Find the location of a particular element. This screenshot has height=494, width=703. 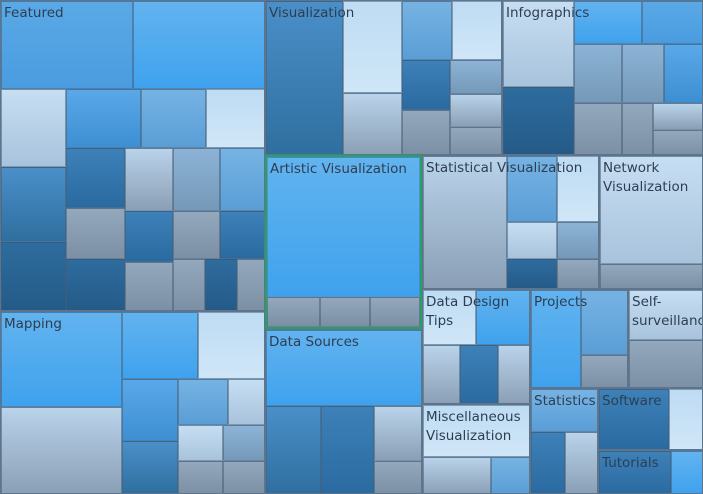

group-projects: Projects is located at coordinates (579, 338).